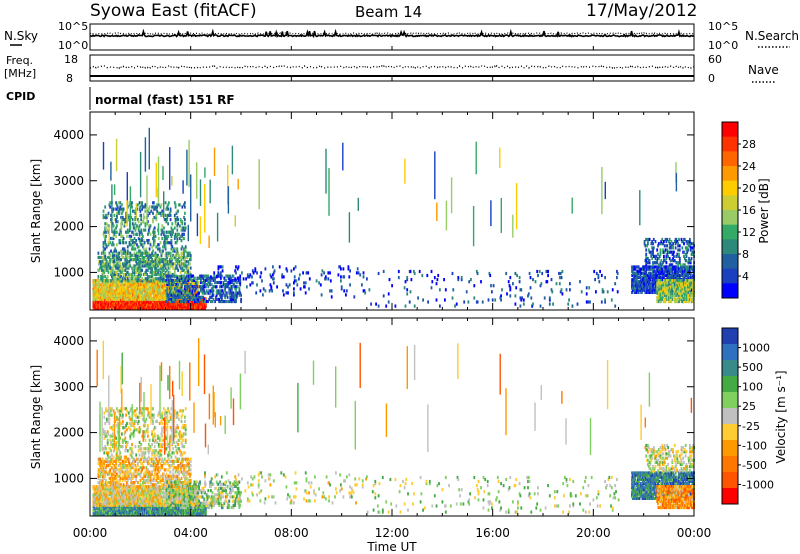 This screenshot has width=800, height=554. I want to click on cpid-label: CPID, so click(20, 96).